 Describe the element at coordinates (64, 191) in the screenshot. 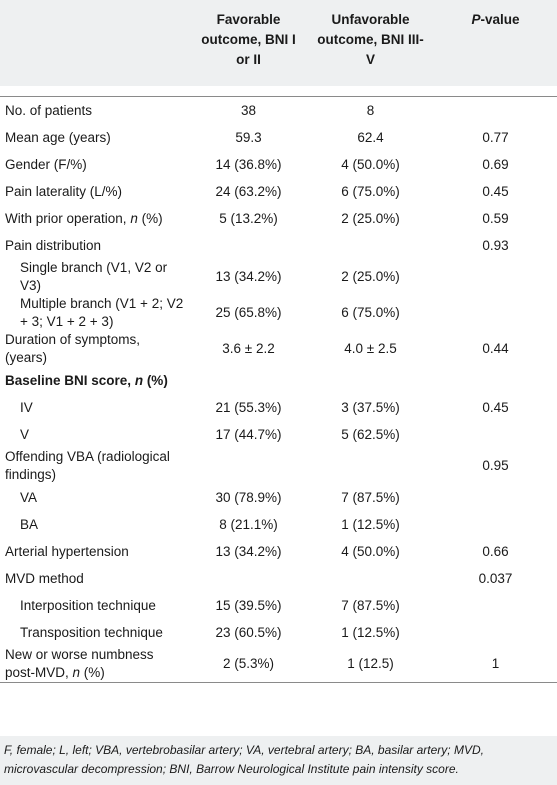

I see `row-label: Pain laterality (L/%)` at that location.